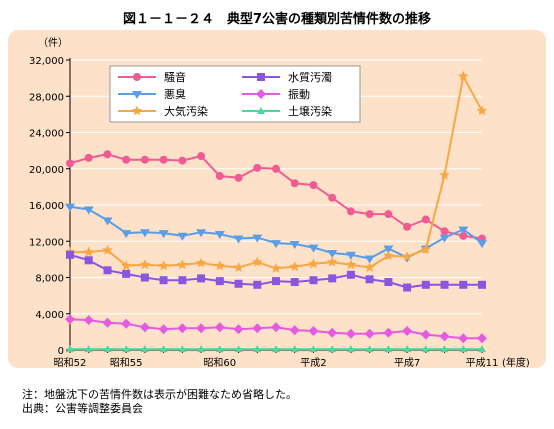 The image size is (554, 429). Describe the element at coordinates (46, 242) in the screenshot. I see `y-tick-label: 12,000` at that location.